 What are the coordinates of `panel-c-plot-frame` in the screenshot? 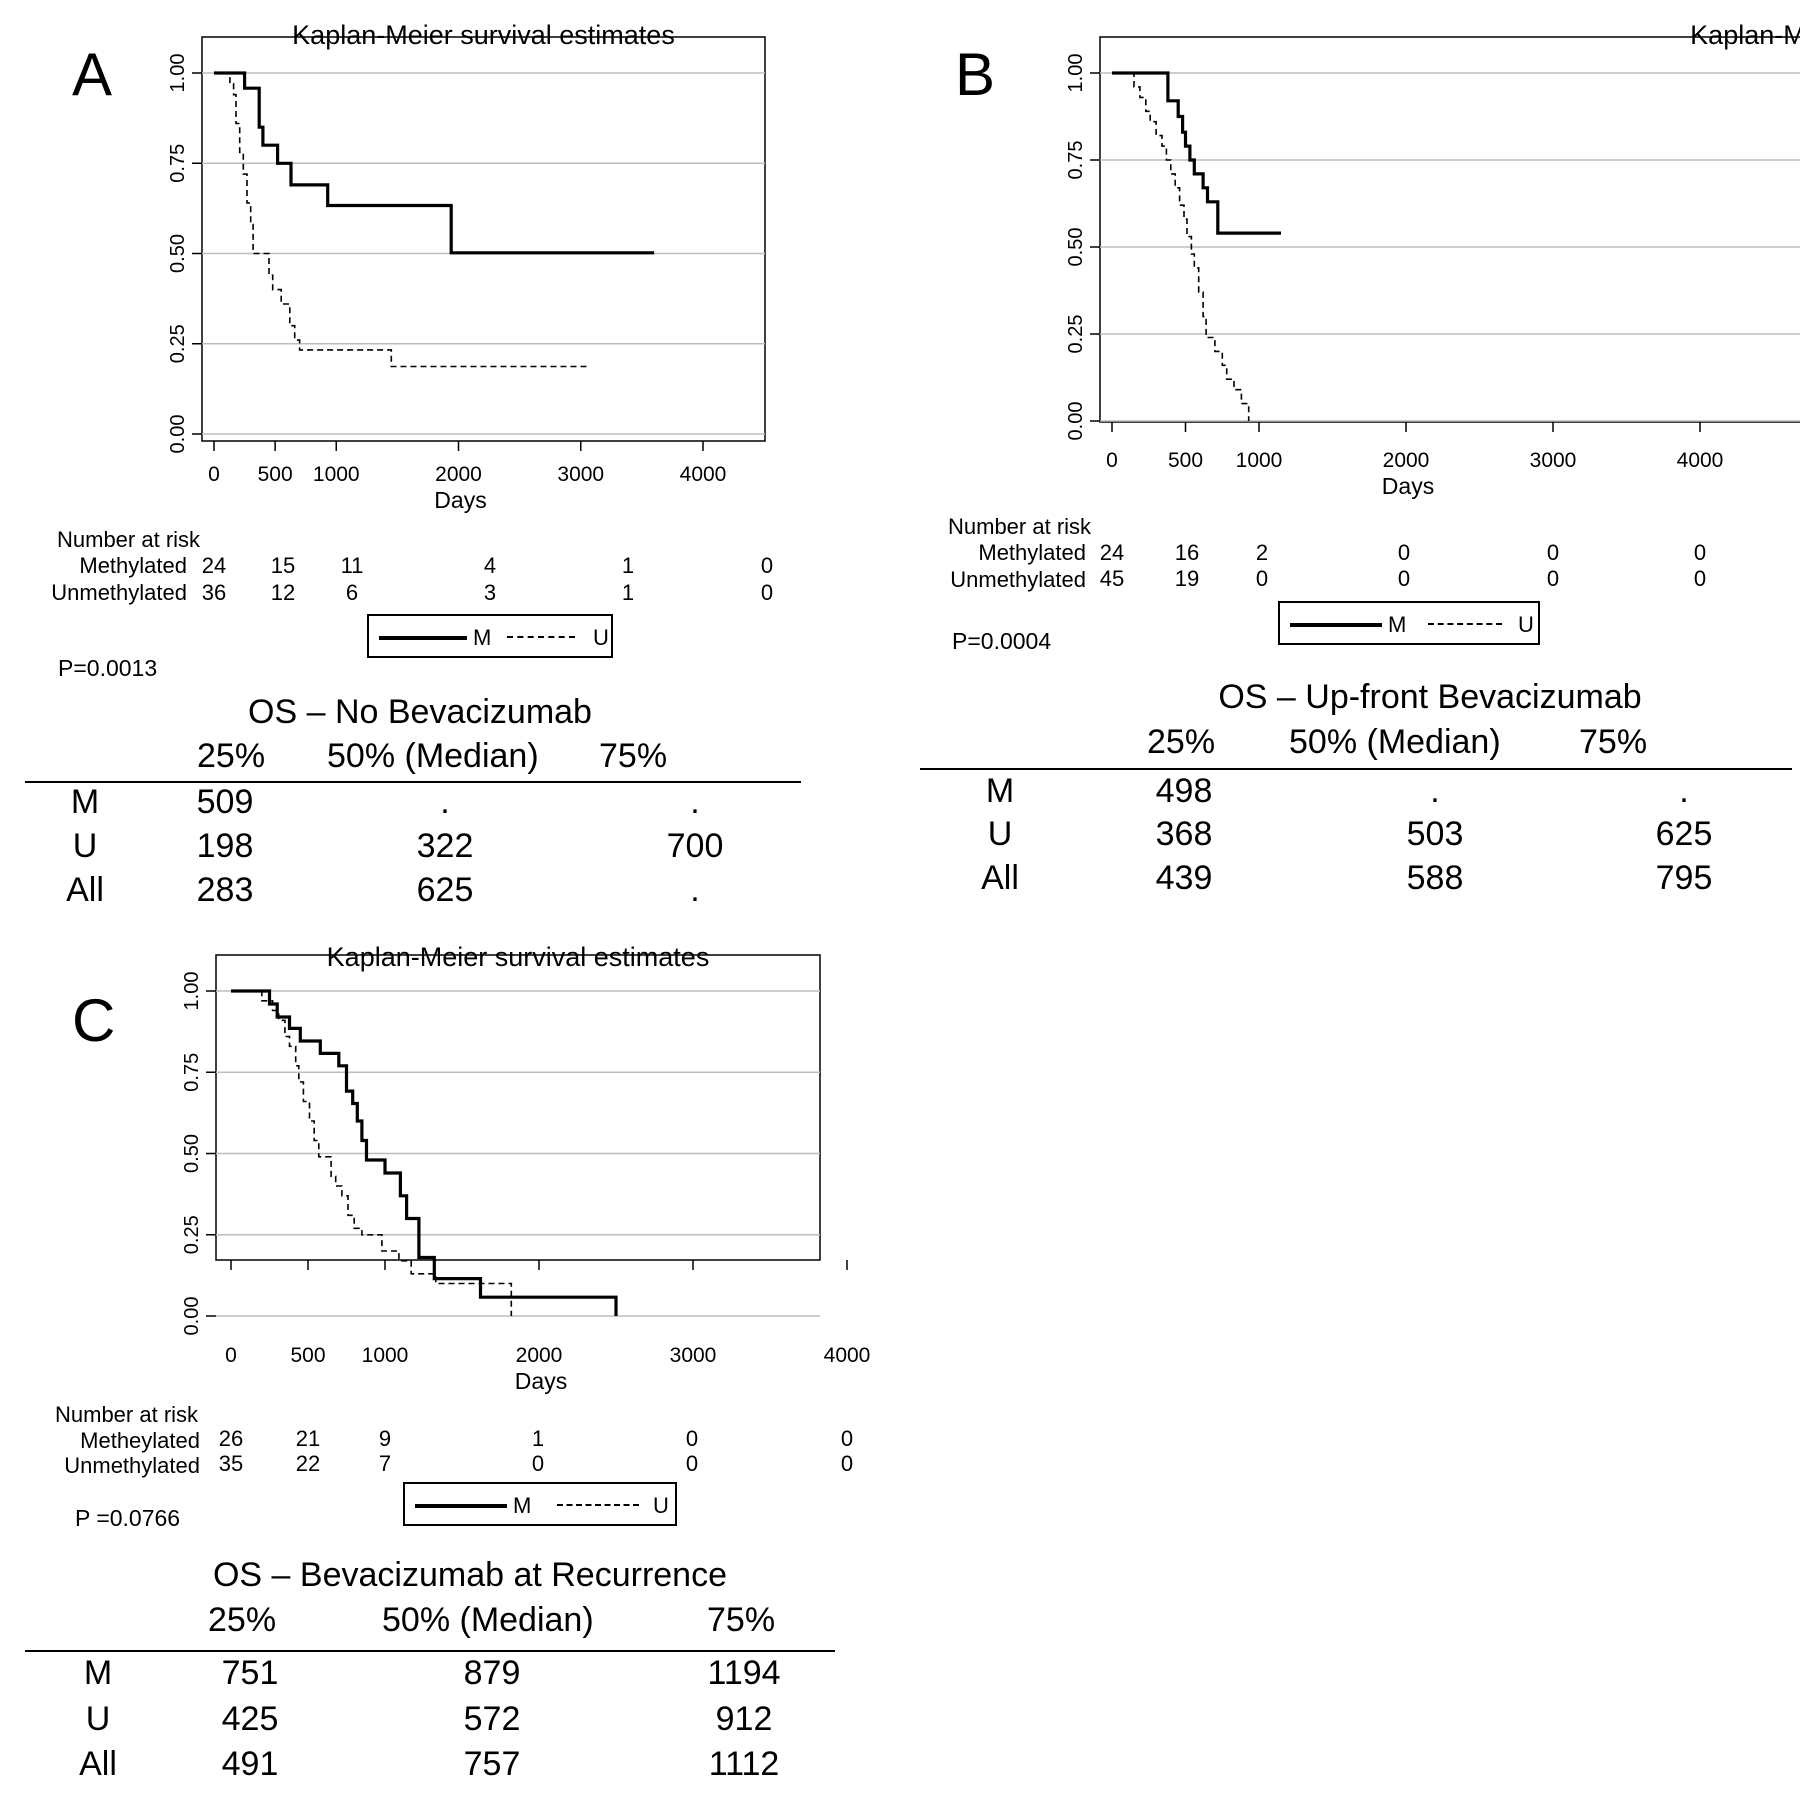 It's located at (518, 1107).